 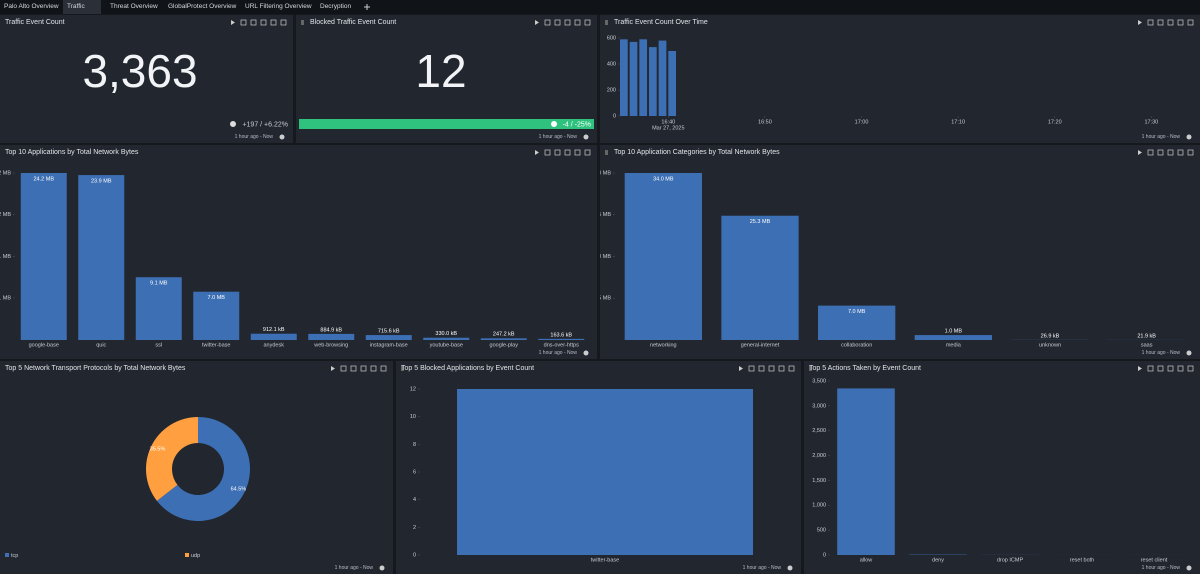 I want to click on x-tick-label: 17:30, so click(x=1151, y=122).